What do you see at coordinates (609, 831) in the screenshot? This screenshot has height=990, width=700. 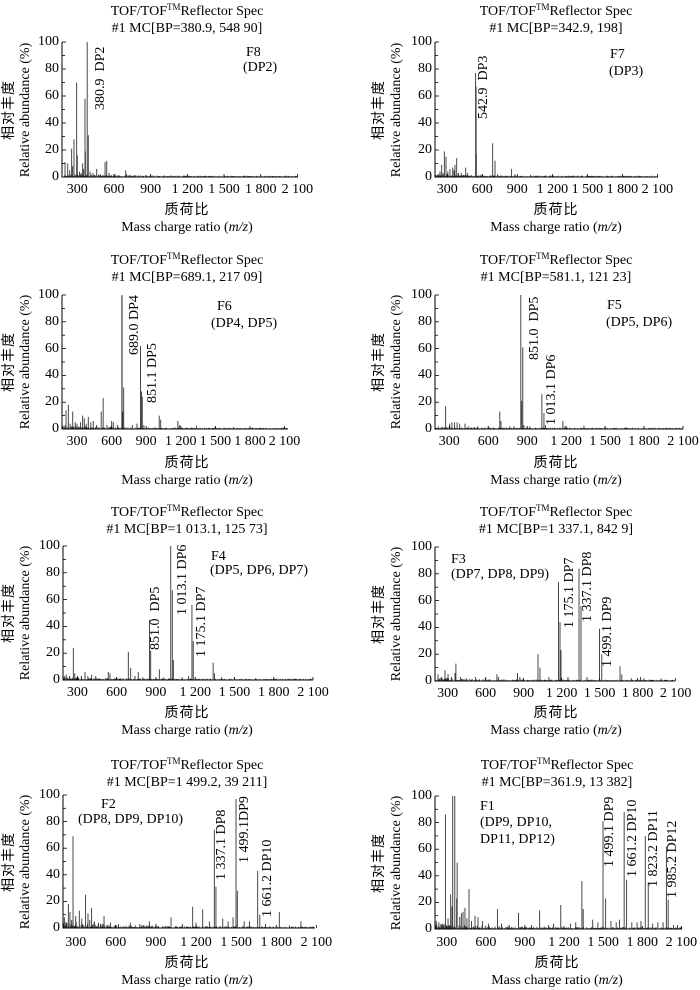 I see `peak-label: 1 499.1 DP9` at bounding box center [609, 831].